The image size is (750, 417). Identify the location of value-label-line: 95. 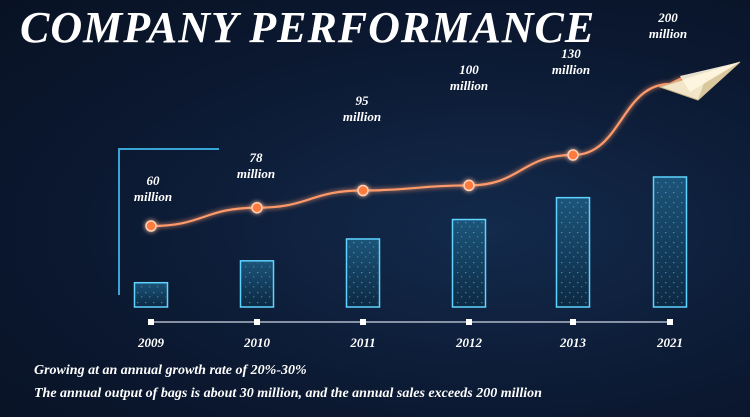
(363, 100).